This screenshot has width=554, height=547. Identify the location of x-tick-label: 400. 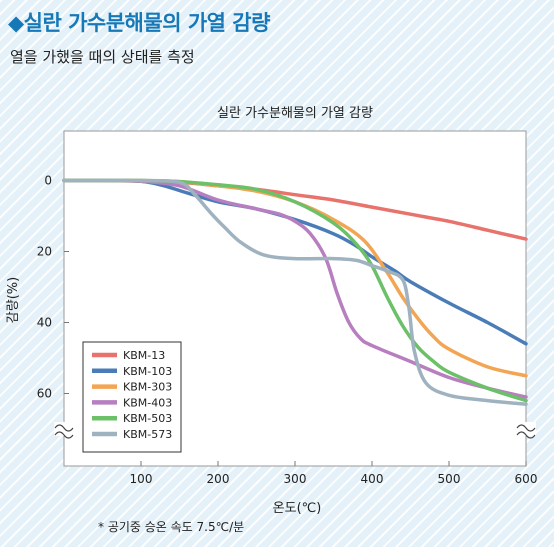
(372, 479).